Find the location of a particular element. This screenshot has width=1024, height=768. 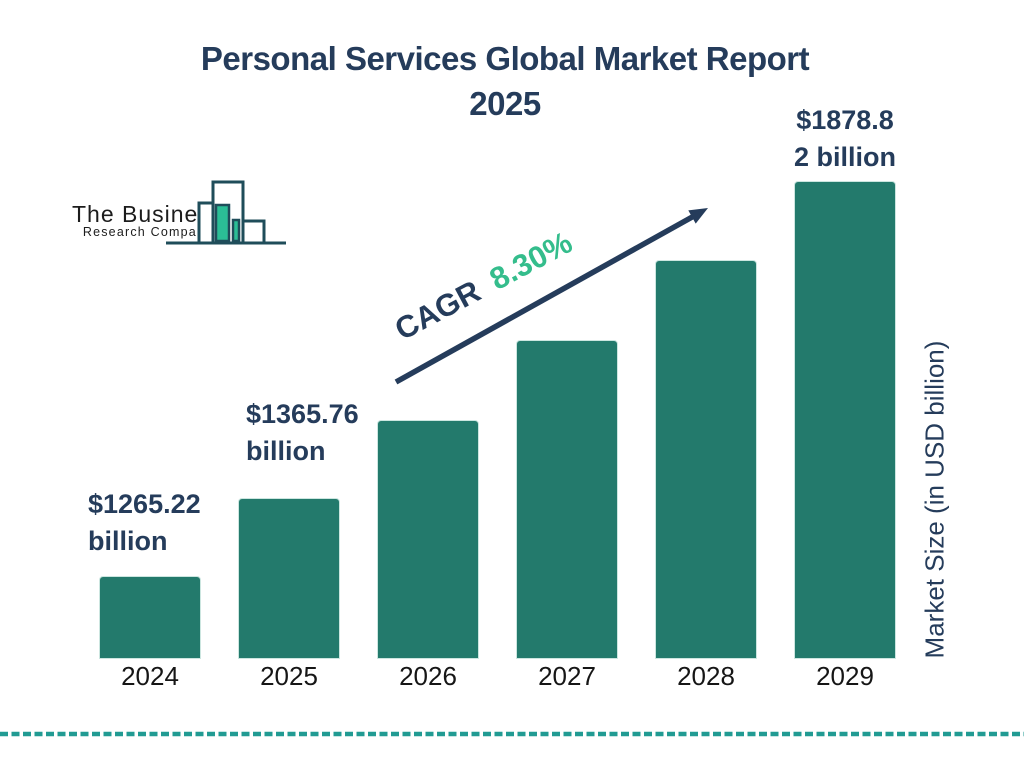

company-logo: The Business Research Company is located at coordinates (179, 213).